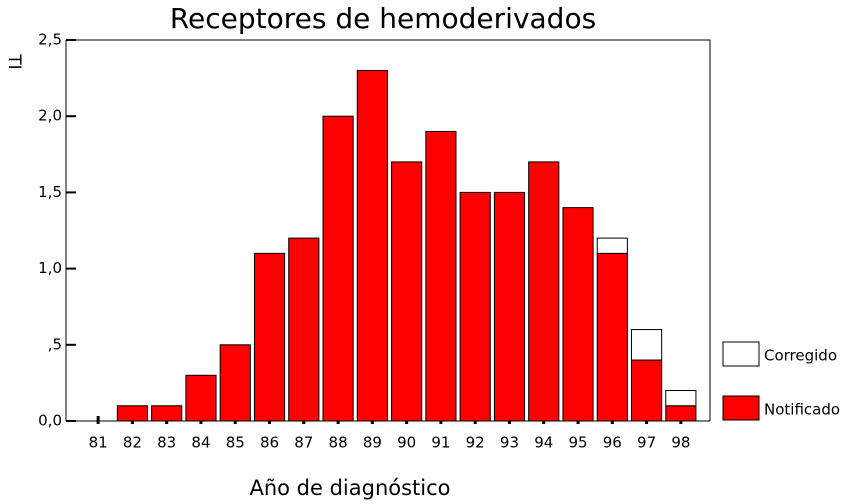 Image resolution: width=864 pixels, height=504 pixels. What do you see at coordinates (55, 344) in the screenshot?
I see `y-tick-label: ,5` at bounding box center [55, 344].